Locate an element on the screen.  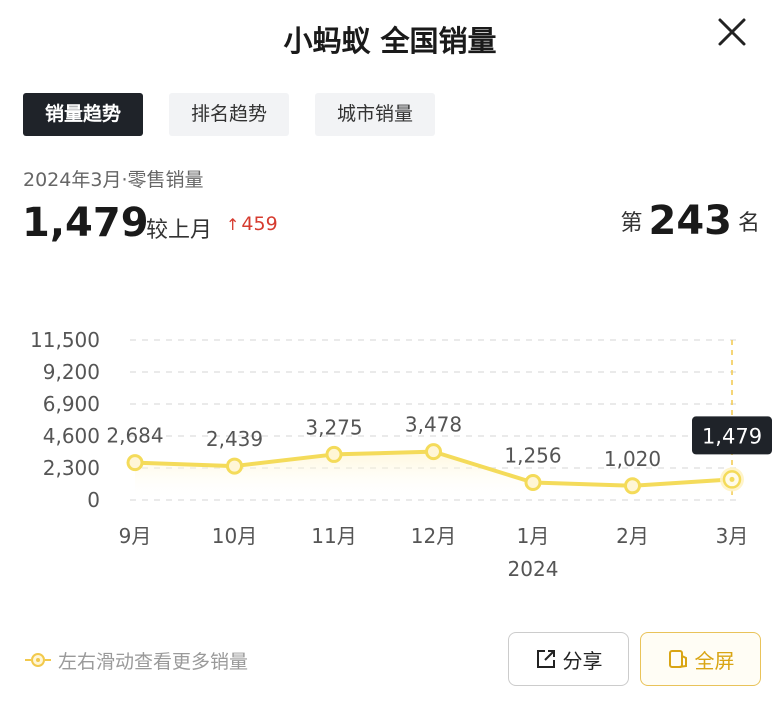
swipe-hint: 左右滑动查看更多销量 is located at coordinates (136, 660).